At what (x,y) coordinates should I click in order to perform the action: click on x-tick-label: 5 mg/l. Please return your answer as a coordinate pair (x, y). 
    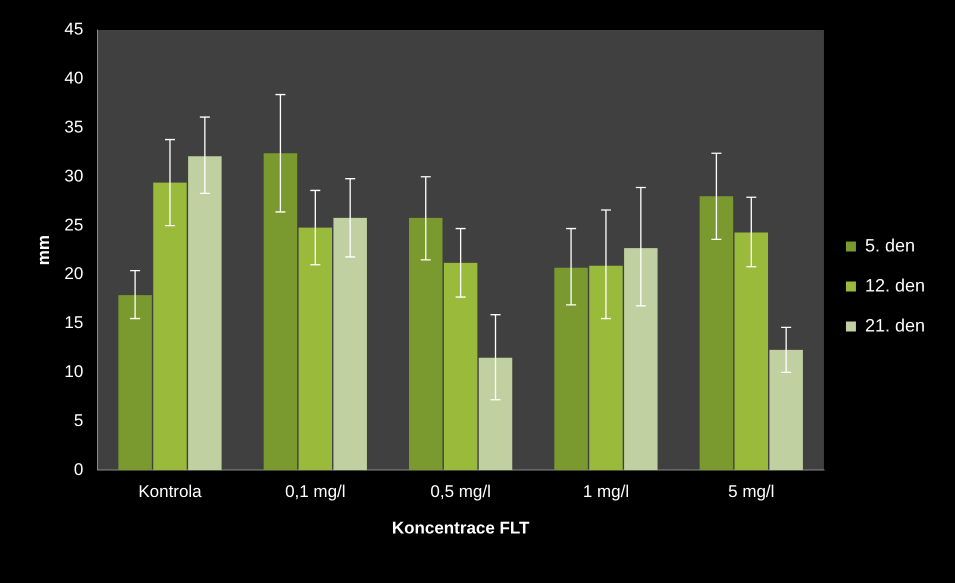
    Looking at the image, I should click on (751, 492).